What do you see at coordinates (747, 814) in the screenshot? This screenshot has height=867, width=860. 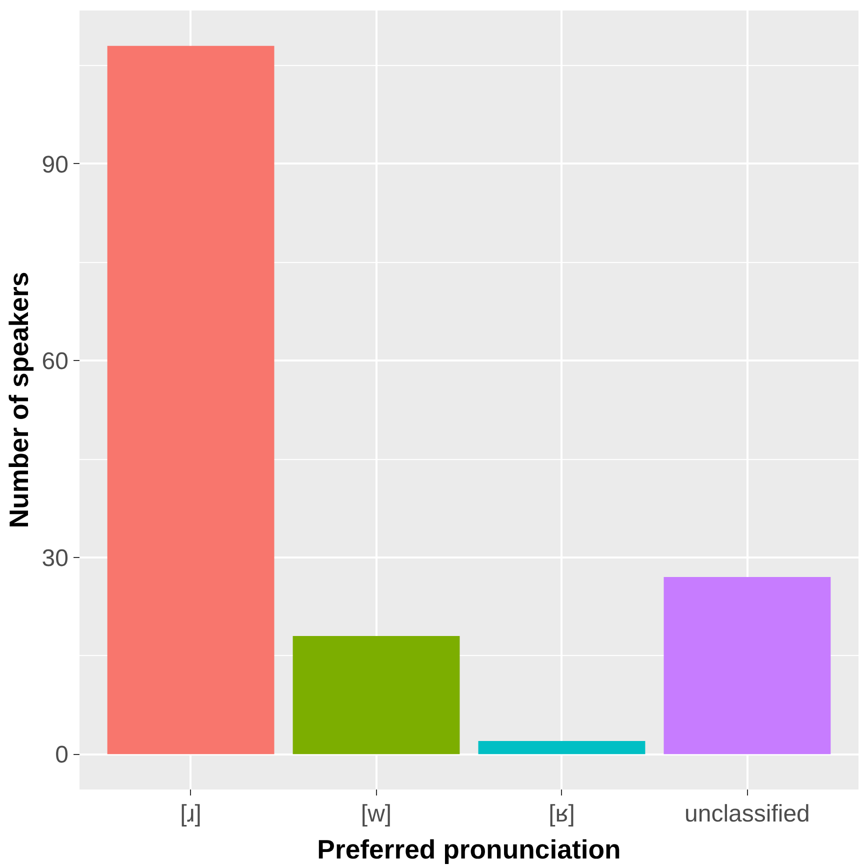 I see `x-tick-label: unclassified` at bounding box center [747, 814].